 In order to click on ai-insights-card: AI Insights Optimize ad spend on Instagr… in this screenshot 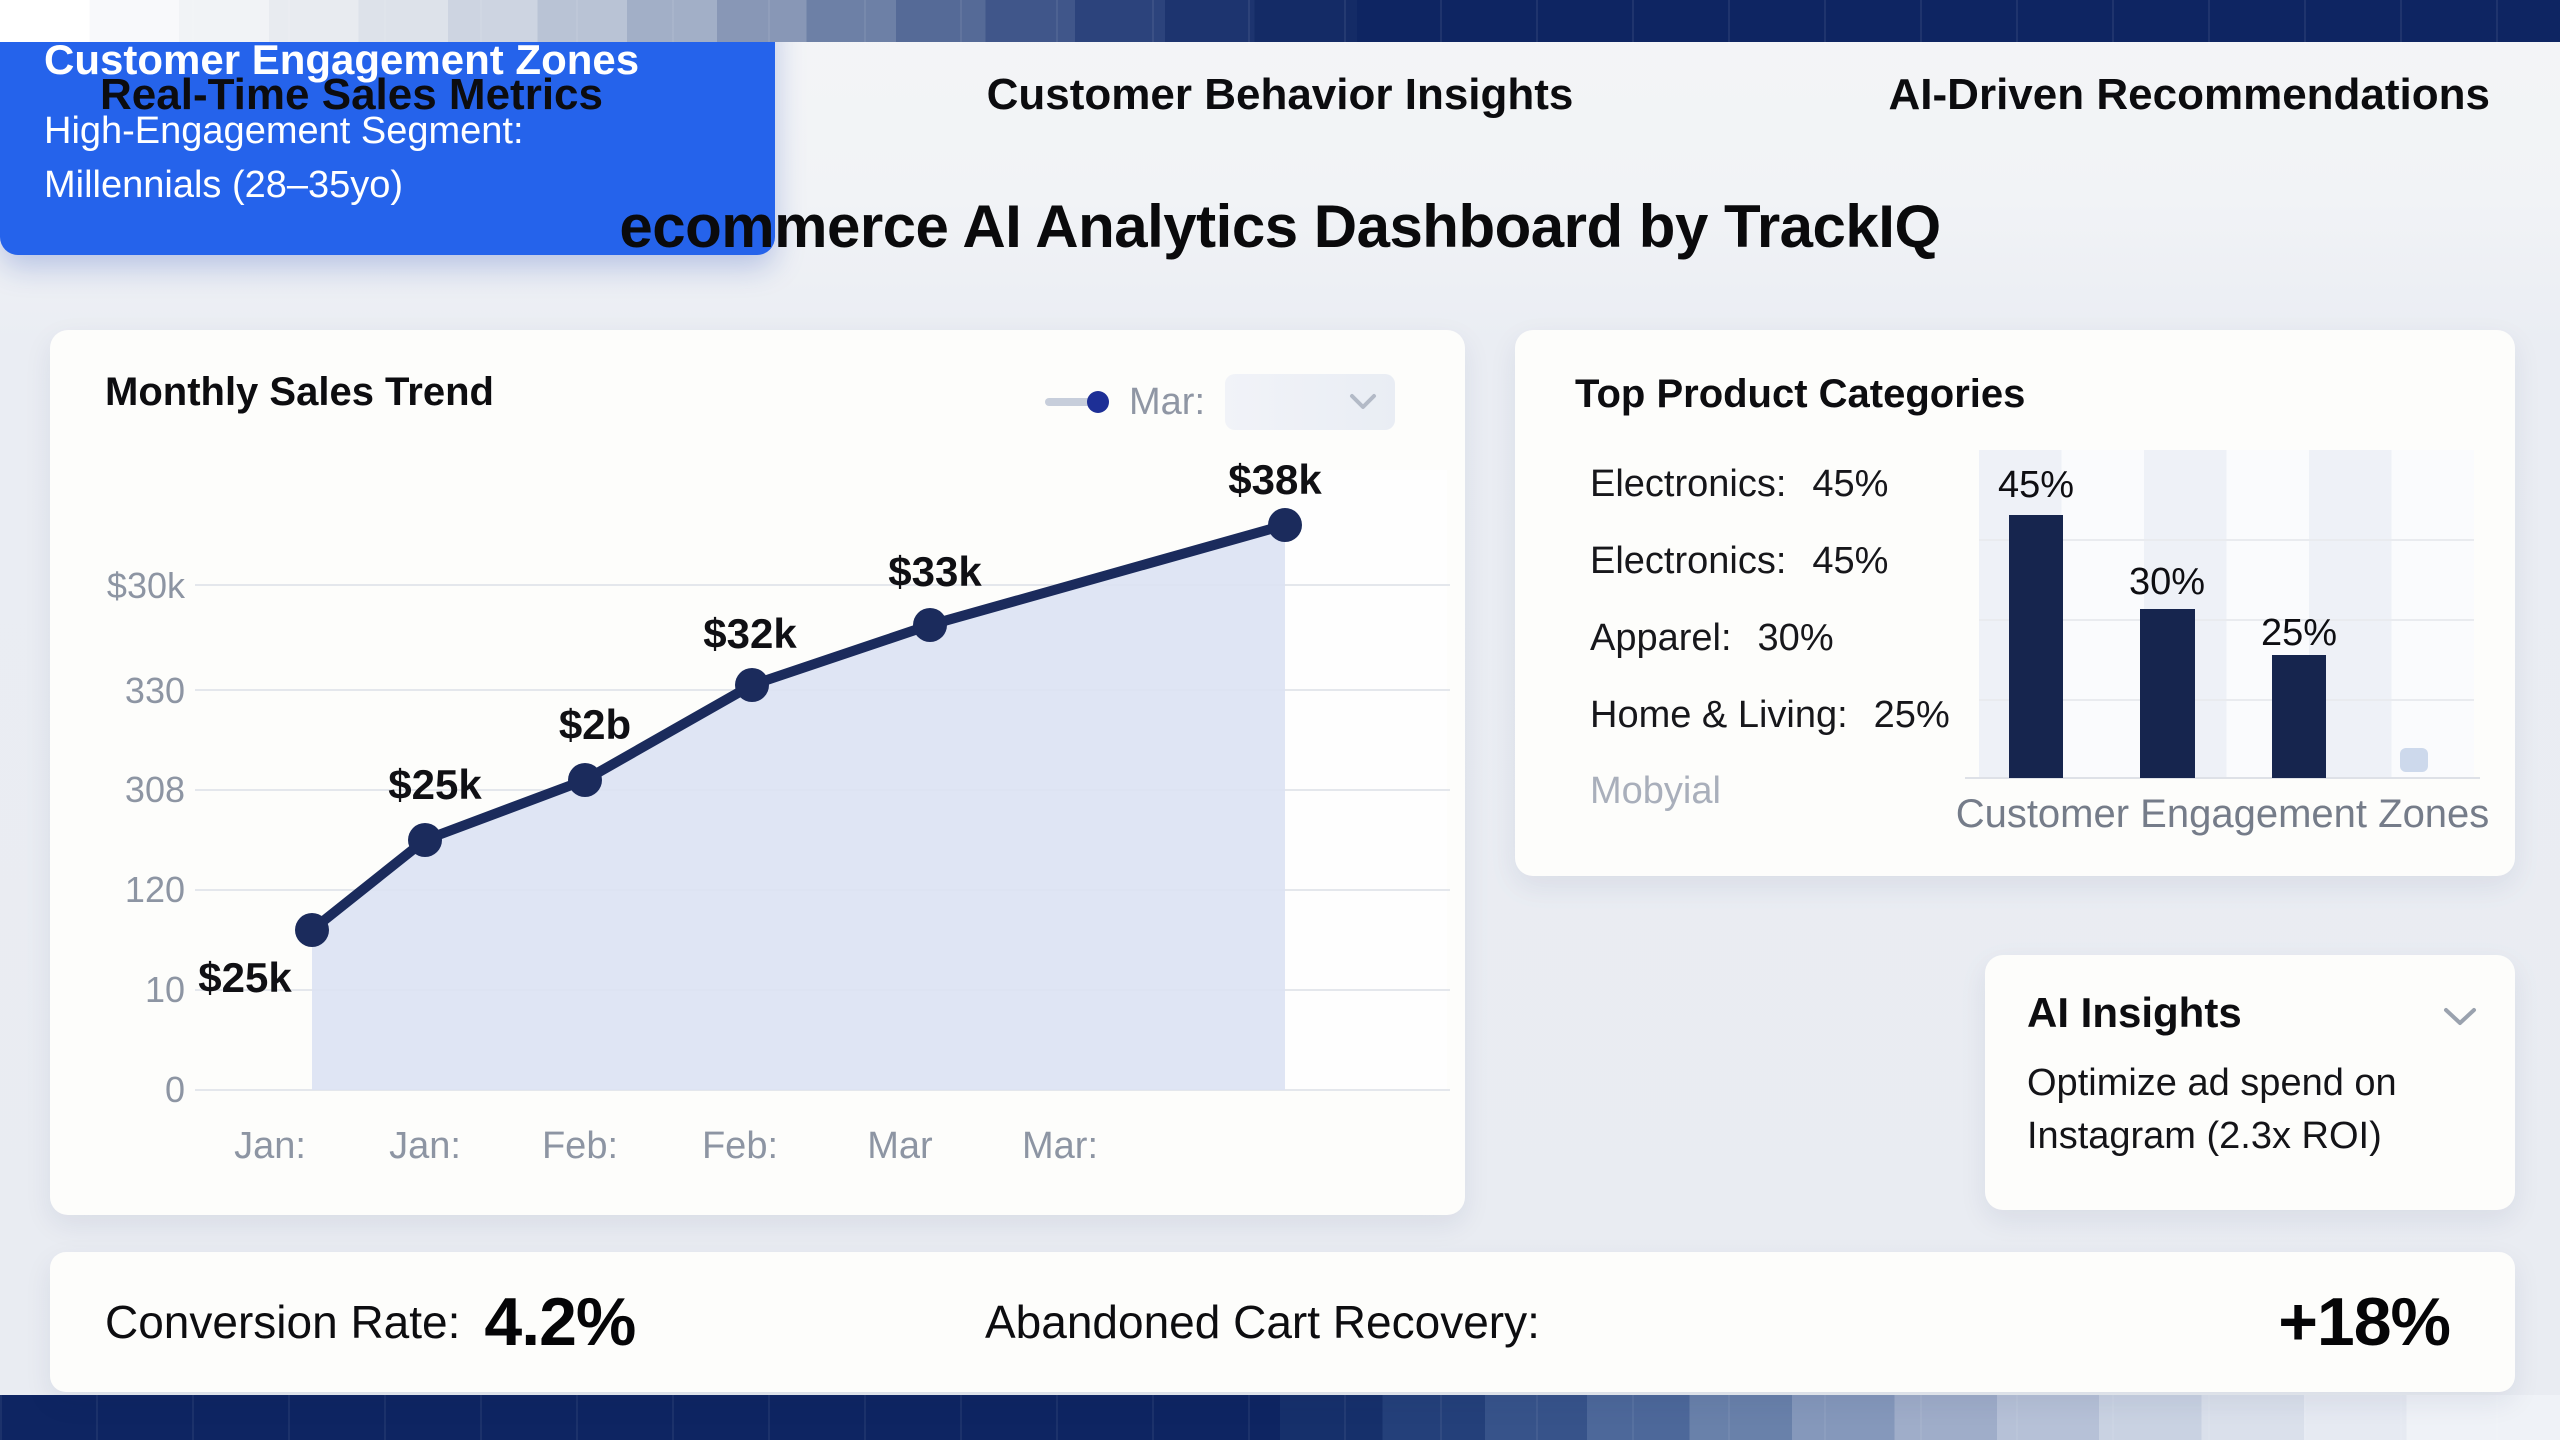, I will do `click(2250, 1082)`.